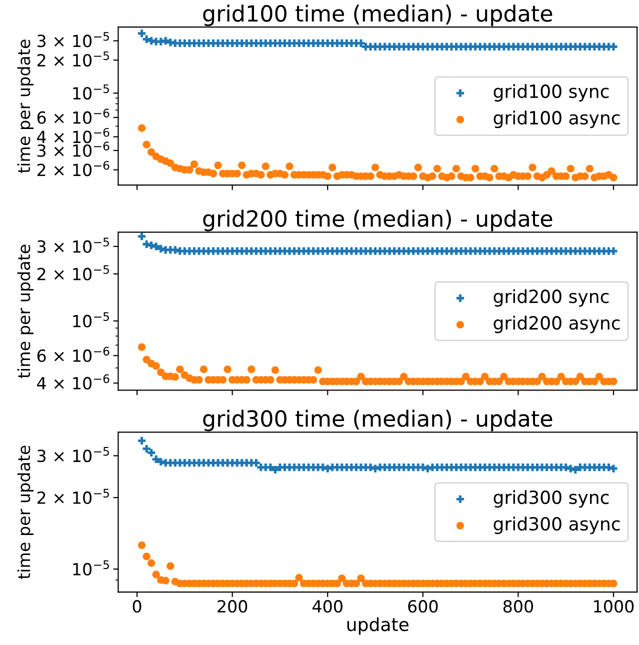 The image size is (639, 645). I want to click on legend-label: grid300 async, so click(557, 525).